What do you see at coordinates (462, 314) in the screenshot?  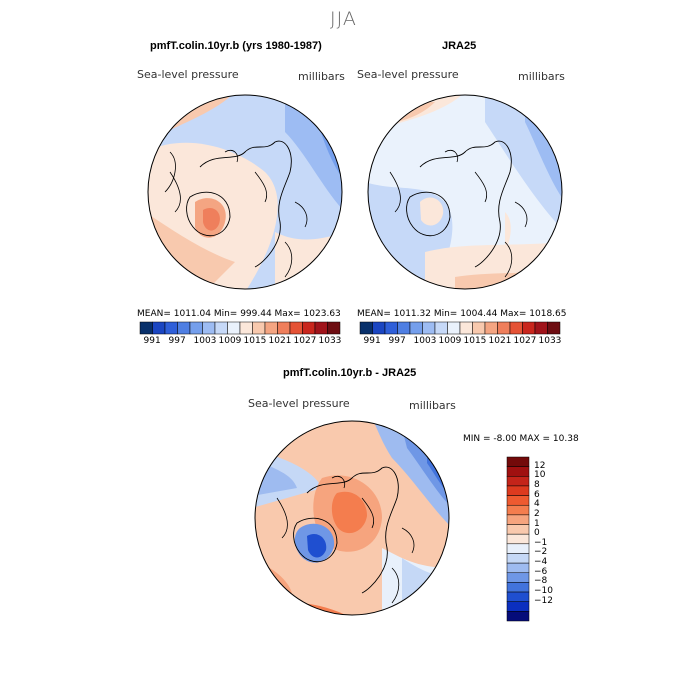 I see `panel-2-stats: MEAN= 1011.32 Min= 1004.44 Max= 1018.65` at bounding box center [462, 314].